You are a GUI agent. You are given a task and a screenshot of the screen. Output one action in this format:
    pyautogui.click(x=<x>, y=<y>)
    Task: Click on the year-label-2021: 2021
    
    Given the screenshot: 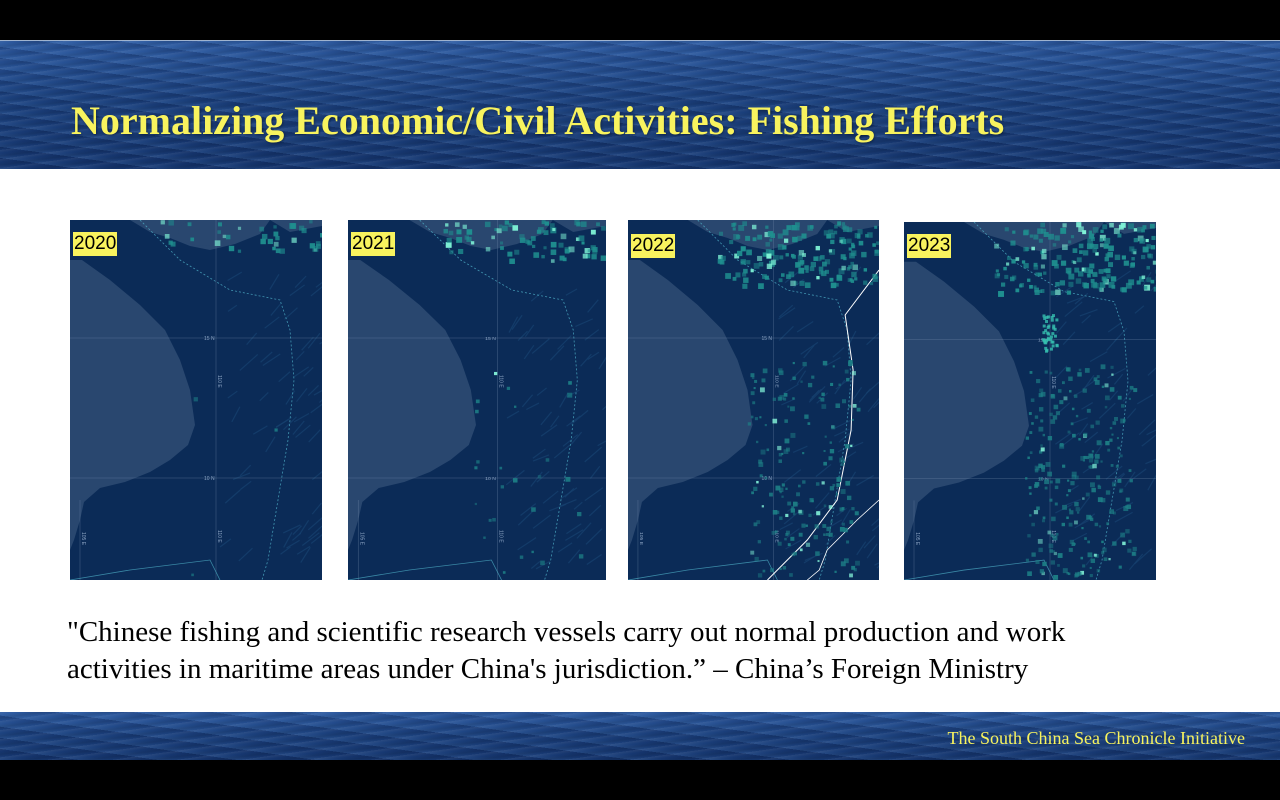 What is the action you would take?
    pyautogui.click(x=373, y=244)
    